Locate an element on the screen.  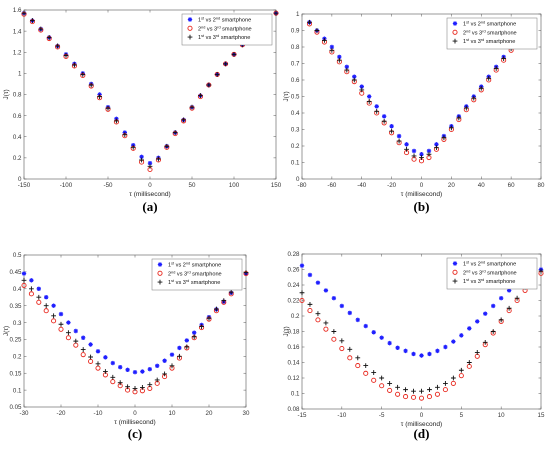
legend-entry-2: 1st vs 3rd smartphone is located at coordinates (194, 282).